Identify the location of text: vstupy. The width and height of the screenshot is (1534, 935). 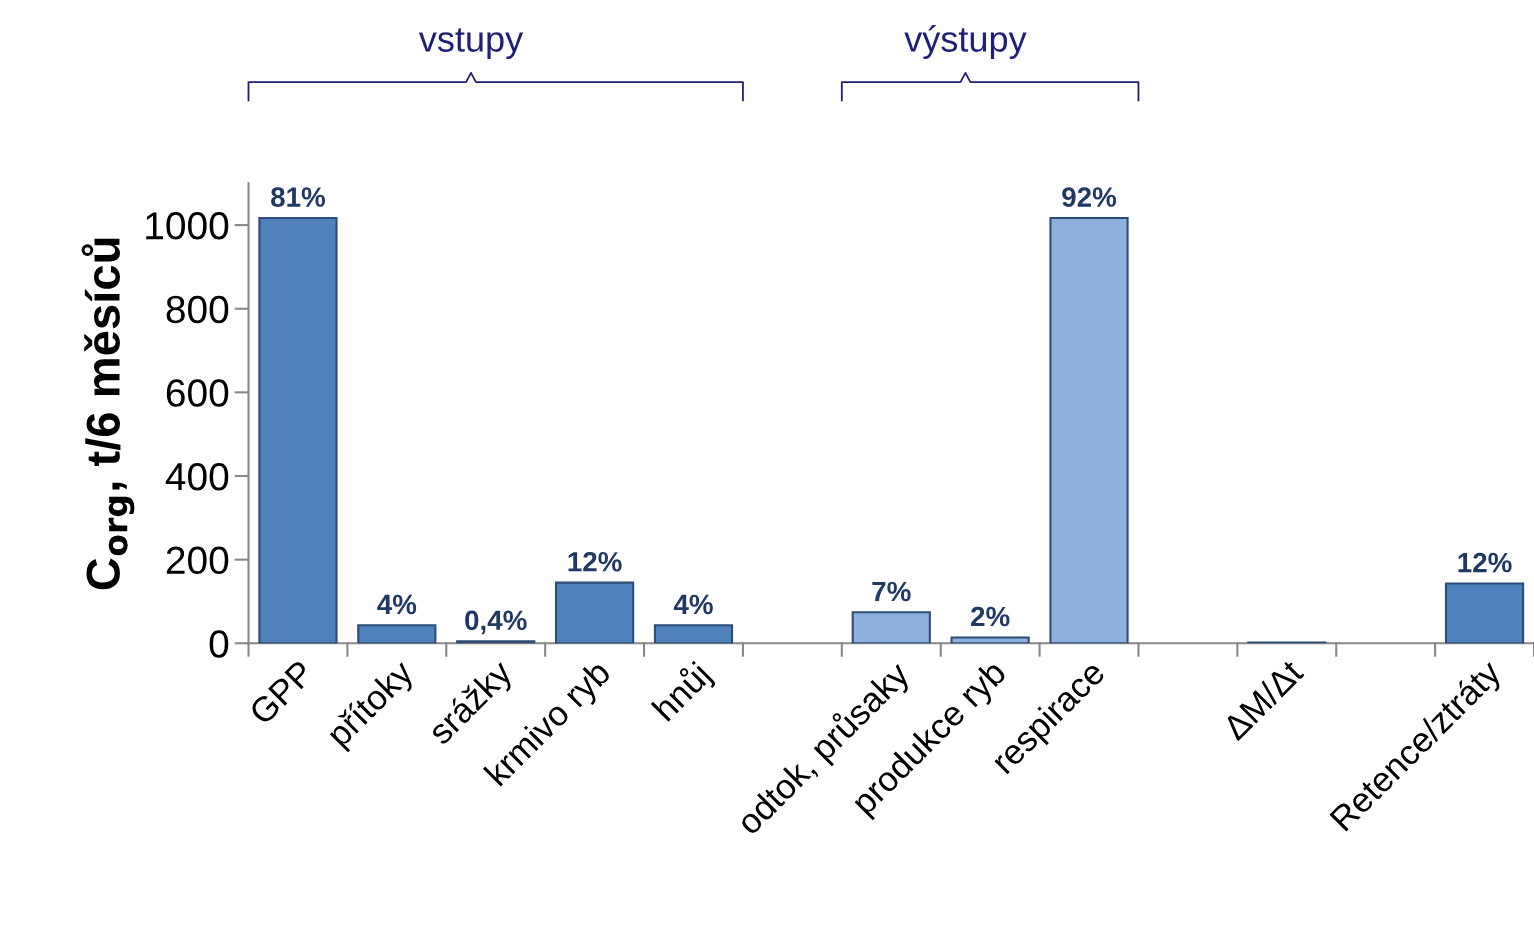
(471, 44).